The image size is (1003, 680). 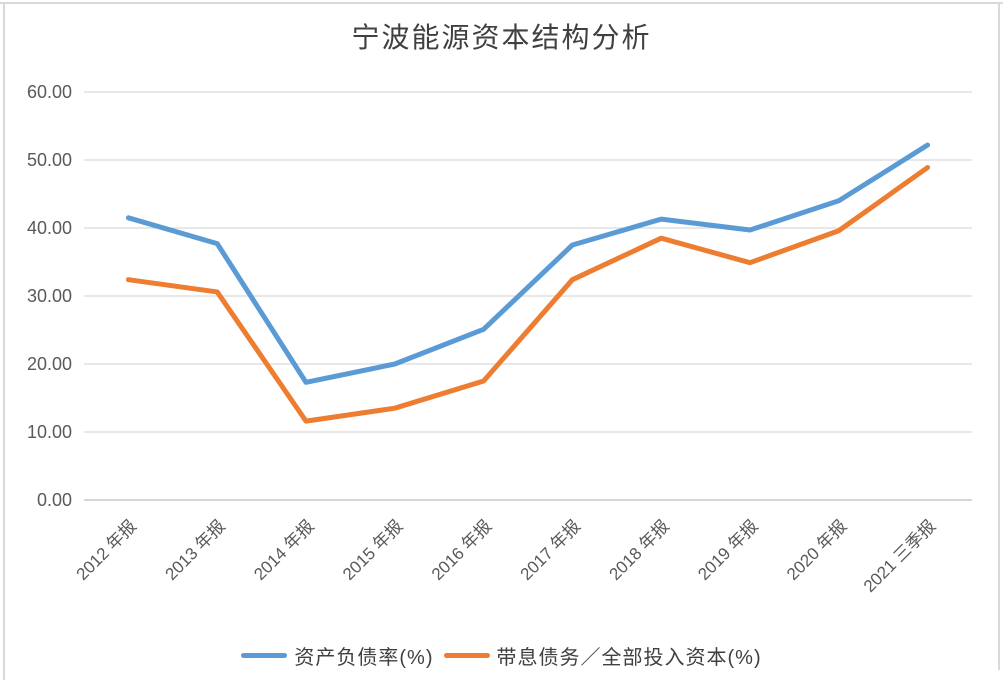 What do you see at coordinates (49, 364) in the screenshot?
I see `y-axis-tick-label: 20.00` at bounding box center [49, 364].